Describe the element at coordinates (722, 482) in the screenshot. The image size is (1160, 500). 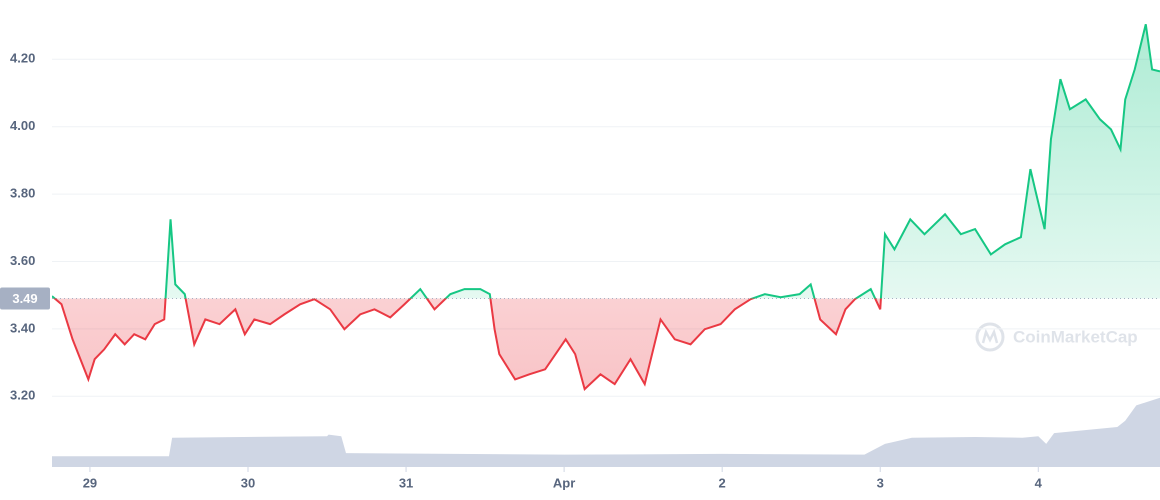
I see `x-tick-label: 2` at that location.